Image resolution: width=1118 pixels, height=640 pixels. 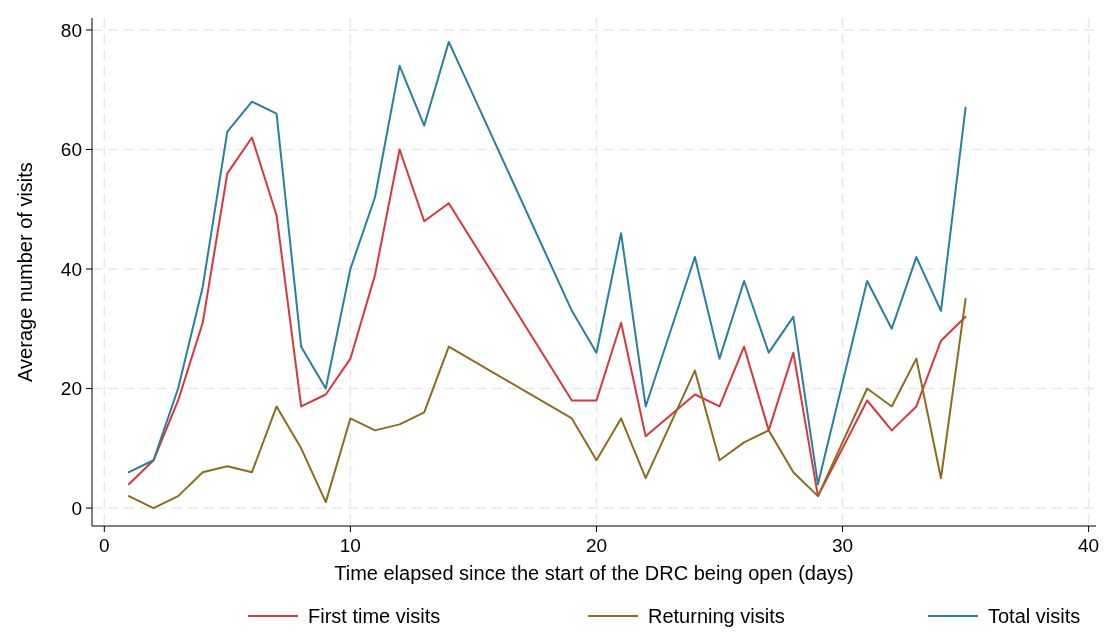 What do you see at coordinates (25, 272) in the screenshot?
I see `y-axis-title: Average number of visits` at bounding box center [25, 272].